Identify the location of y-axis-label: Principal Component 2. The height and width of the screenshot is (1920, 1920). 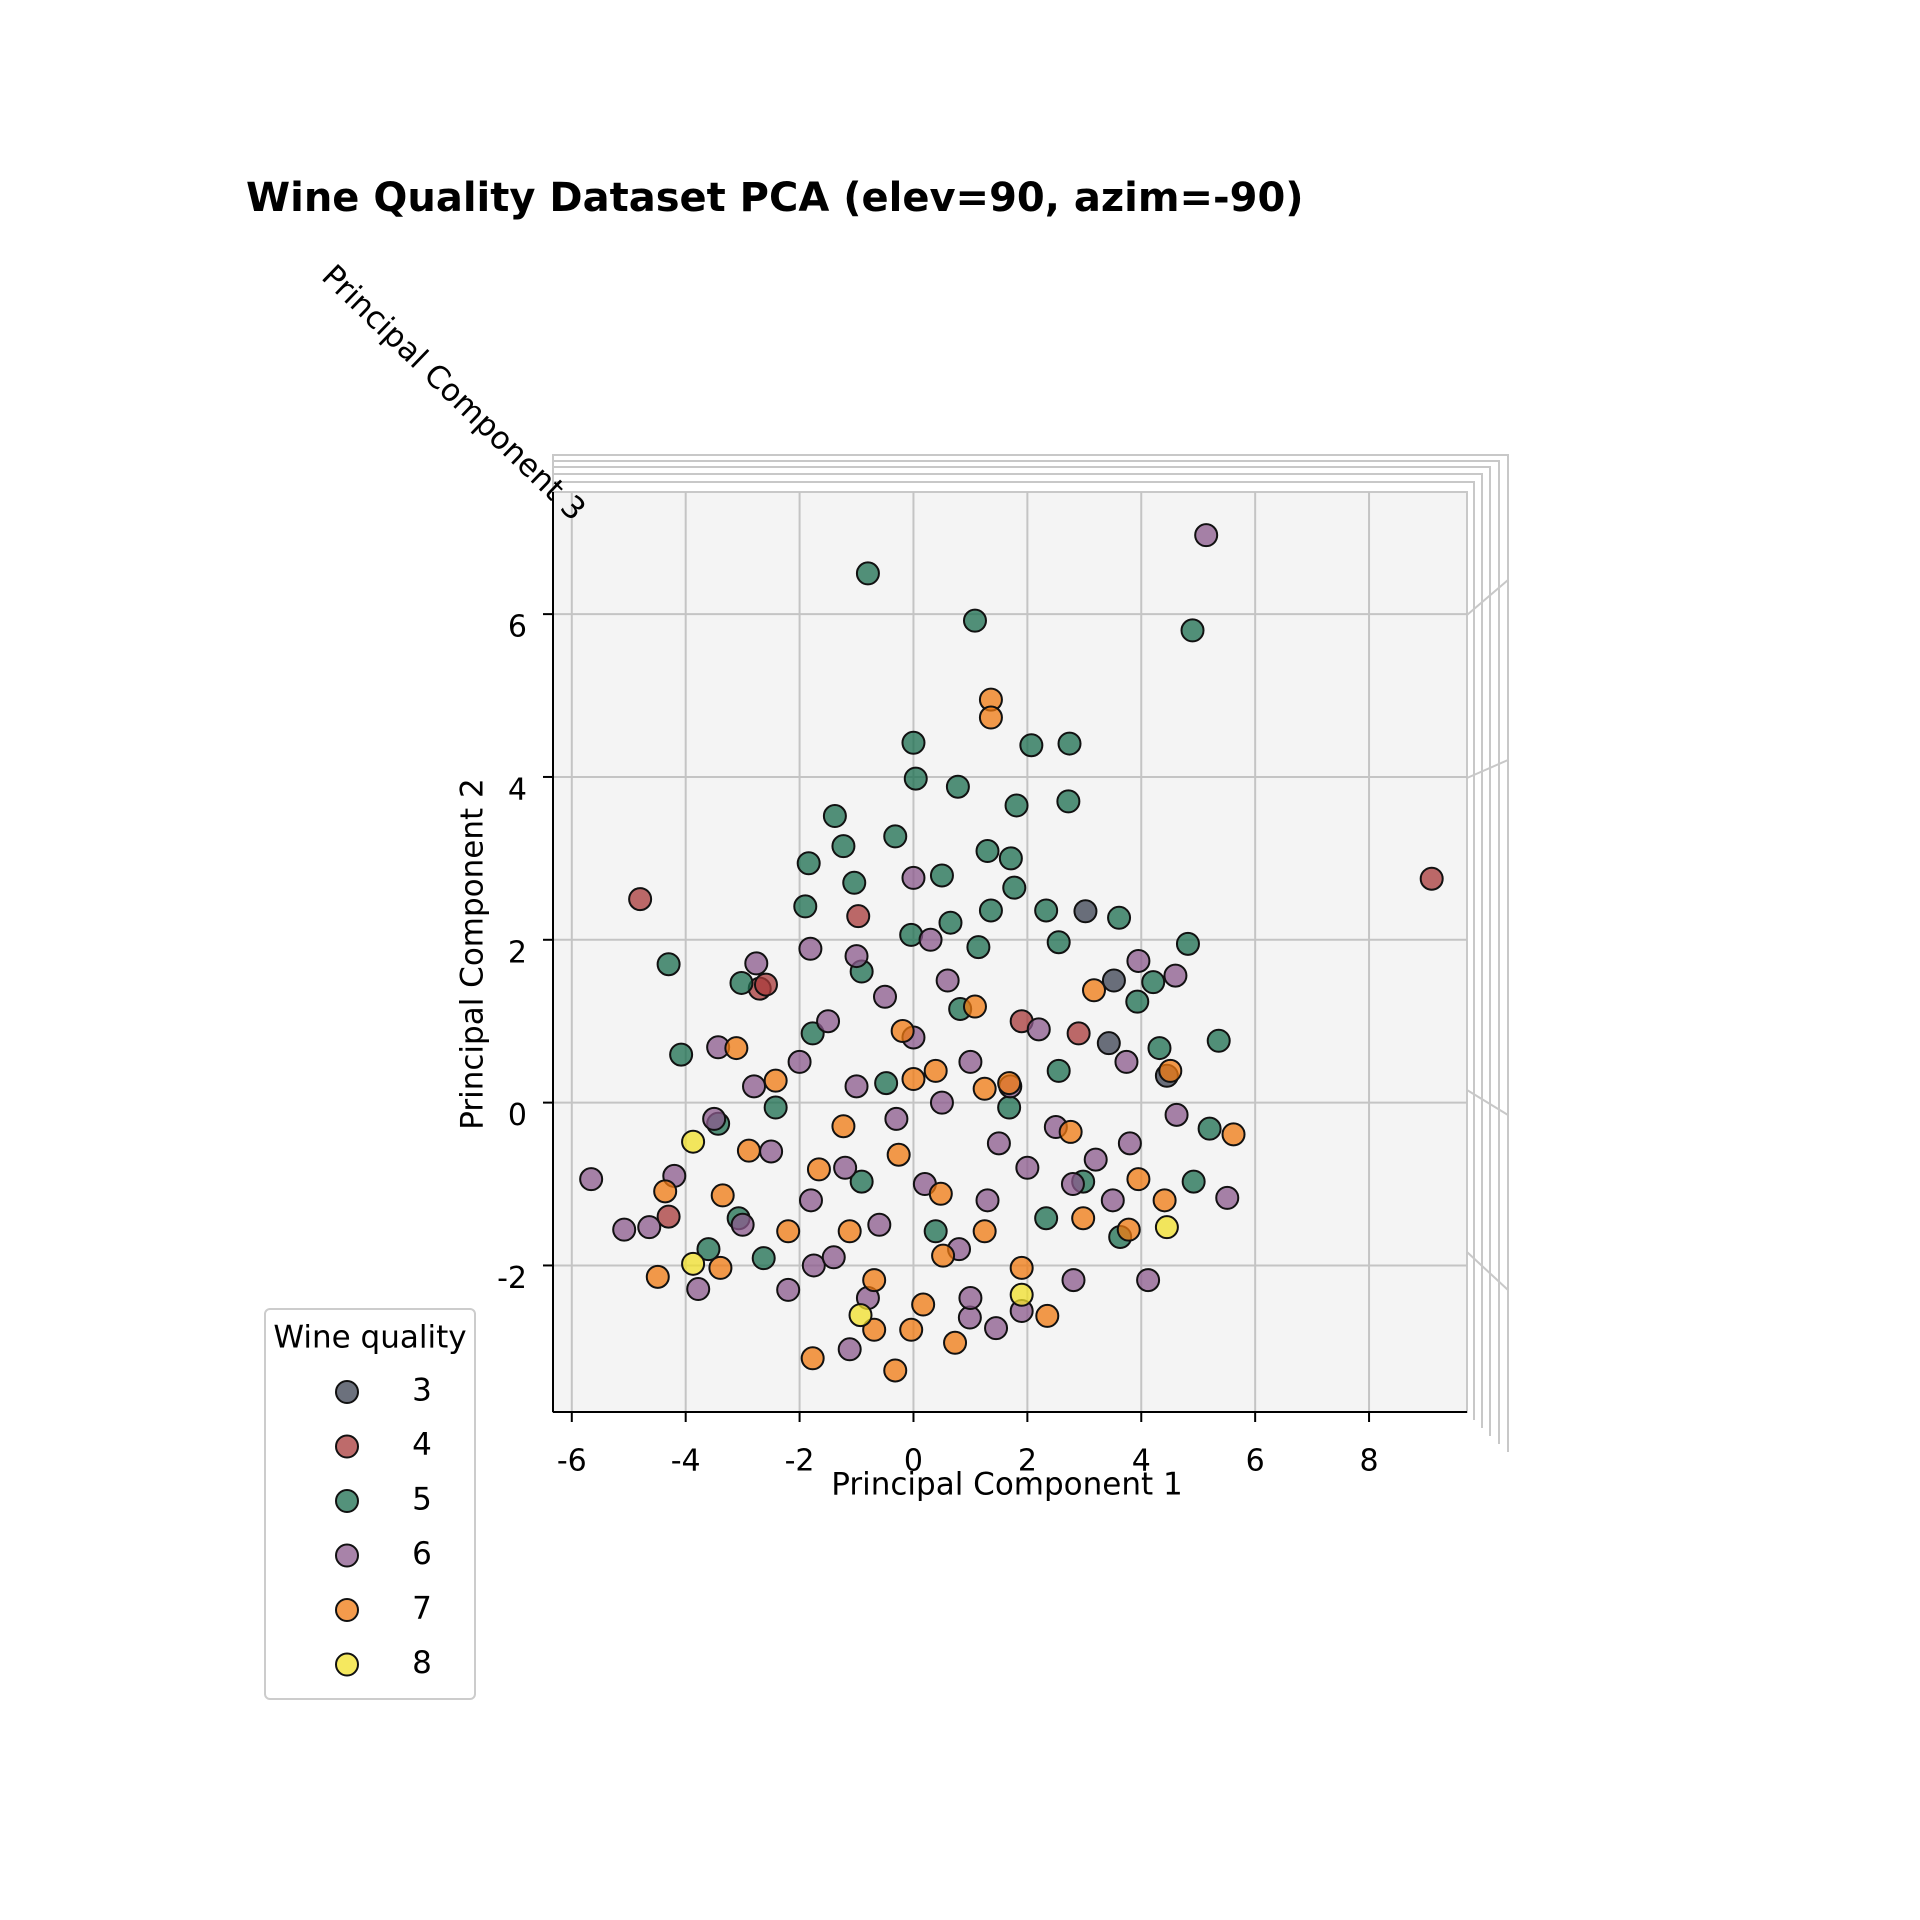
(473, 954).